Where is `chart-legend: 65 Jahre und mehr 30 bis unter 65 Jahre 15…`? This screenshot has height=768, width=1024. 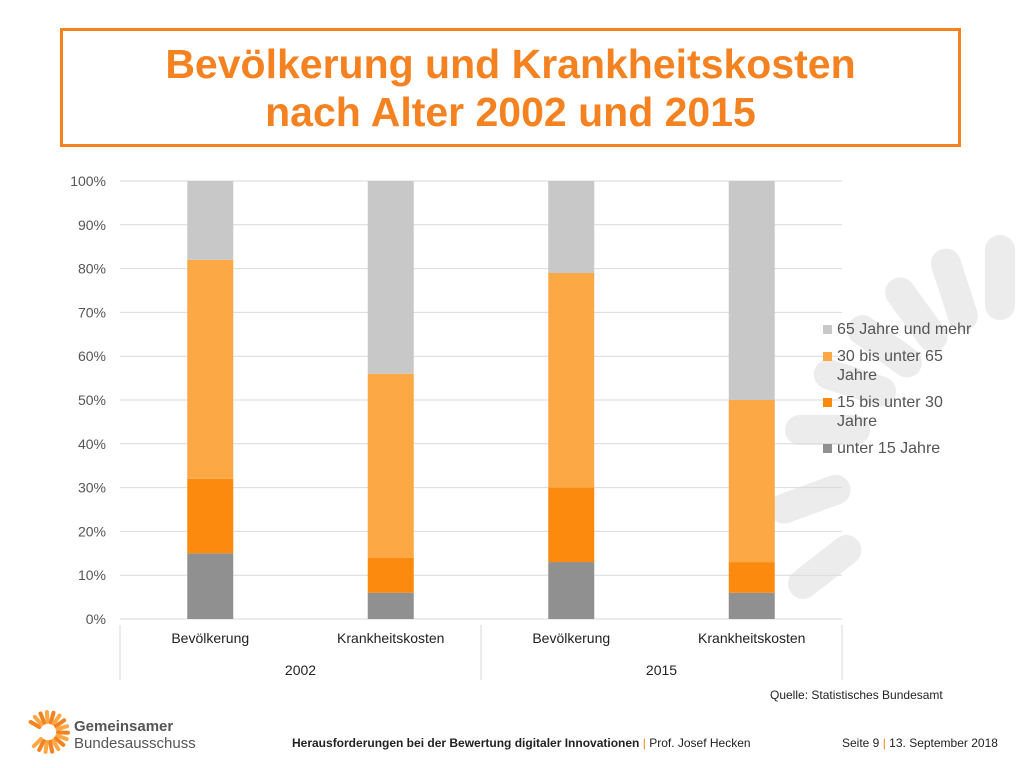
chart-legend: 65 Jahre und mehr 30 bis unter 65 Jahre 15… is located at coordinates (898, 393).